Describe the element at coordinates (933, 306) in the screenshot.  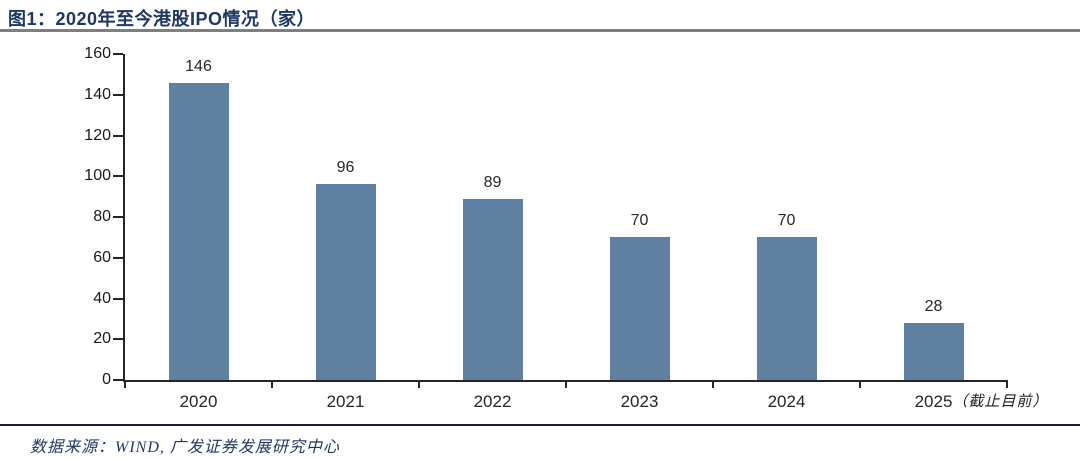
I see `bar-value-label: 28` at that location.